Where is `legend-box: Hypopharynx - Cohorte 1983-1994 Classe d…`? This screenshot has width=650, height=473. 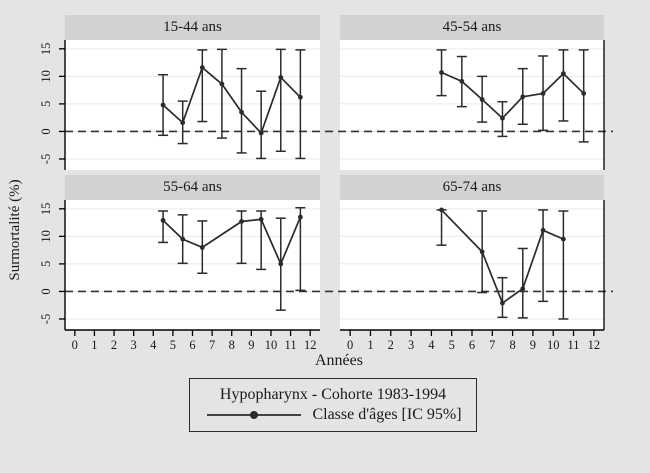 legend-box: Hypopharynx - Cohorte 1983-1994 Classe d… is located at coordinates (333, 405).